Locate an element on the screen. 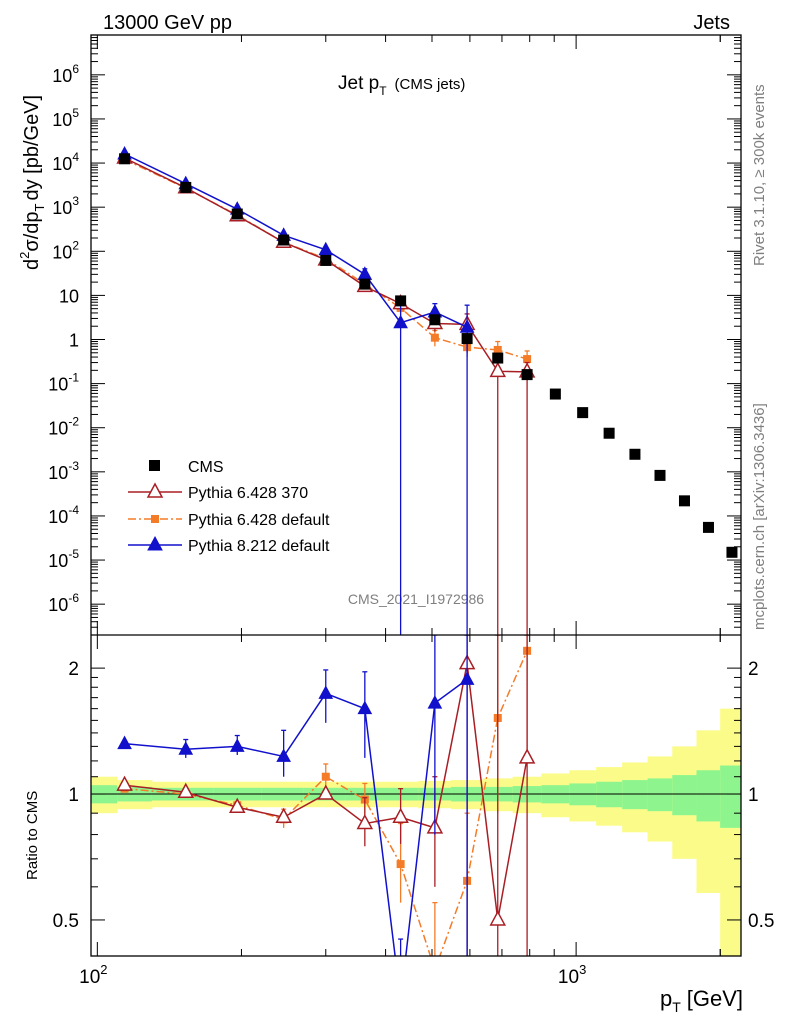 This screenshot has height=1024, width=786. header-process: 13000 GeV pp is located at coordinates (167, 23).